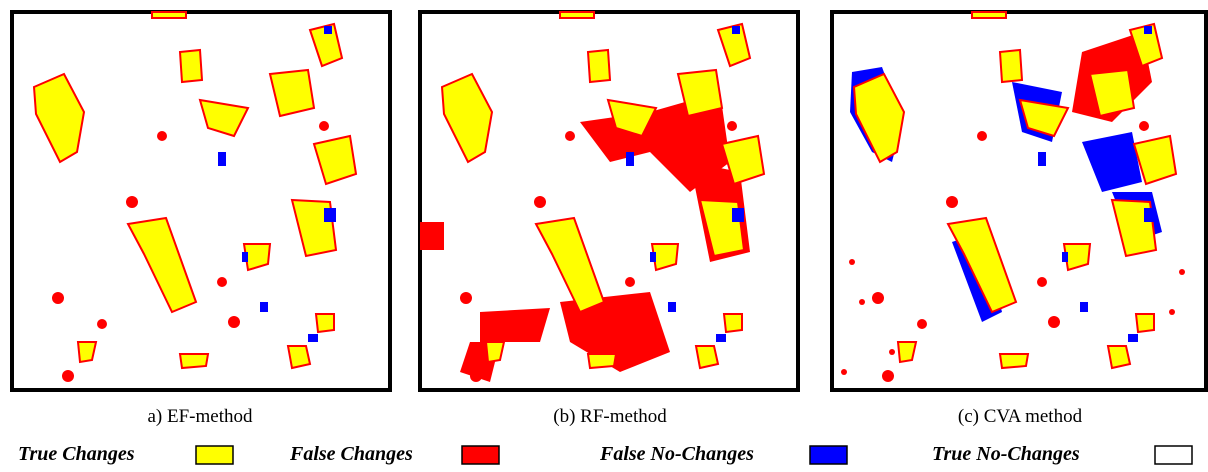  What do you see at coordinates (676, 454) in the screenshot?
I see `legend-label: False No-Changes` at bounding box center [676, 454].